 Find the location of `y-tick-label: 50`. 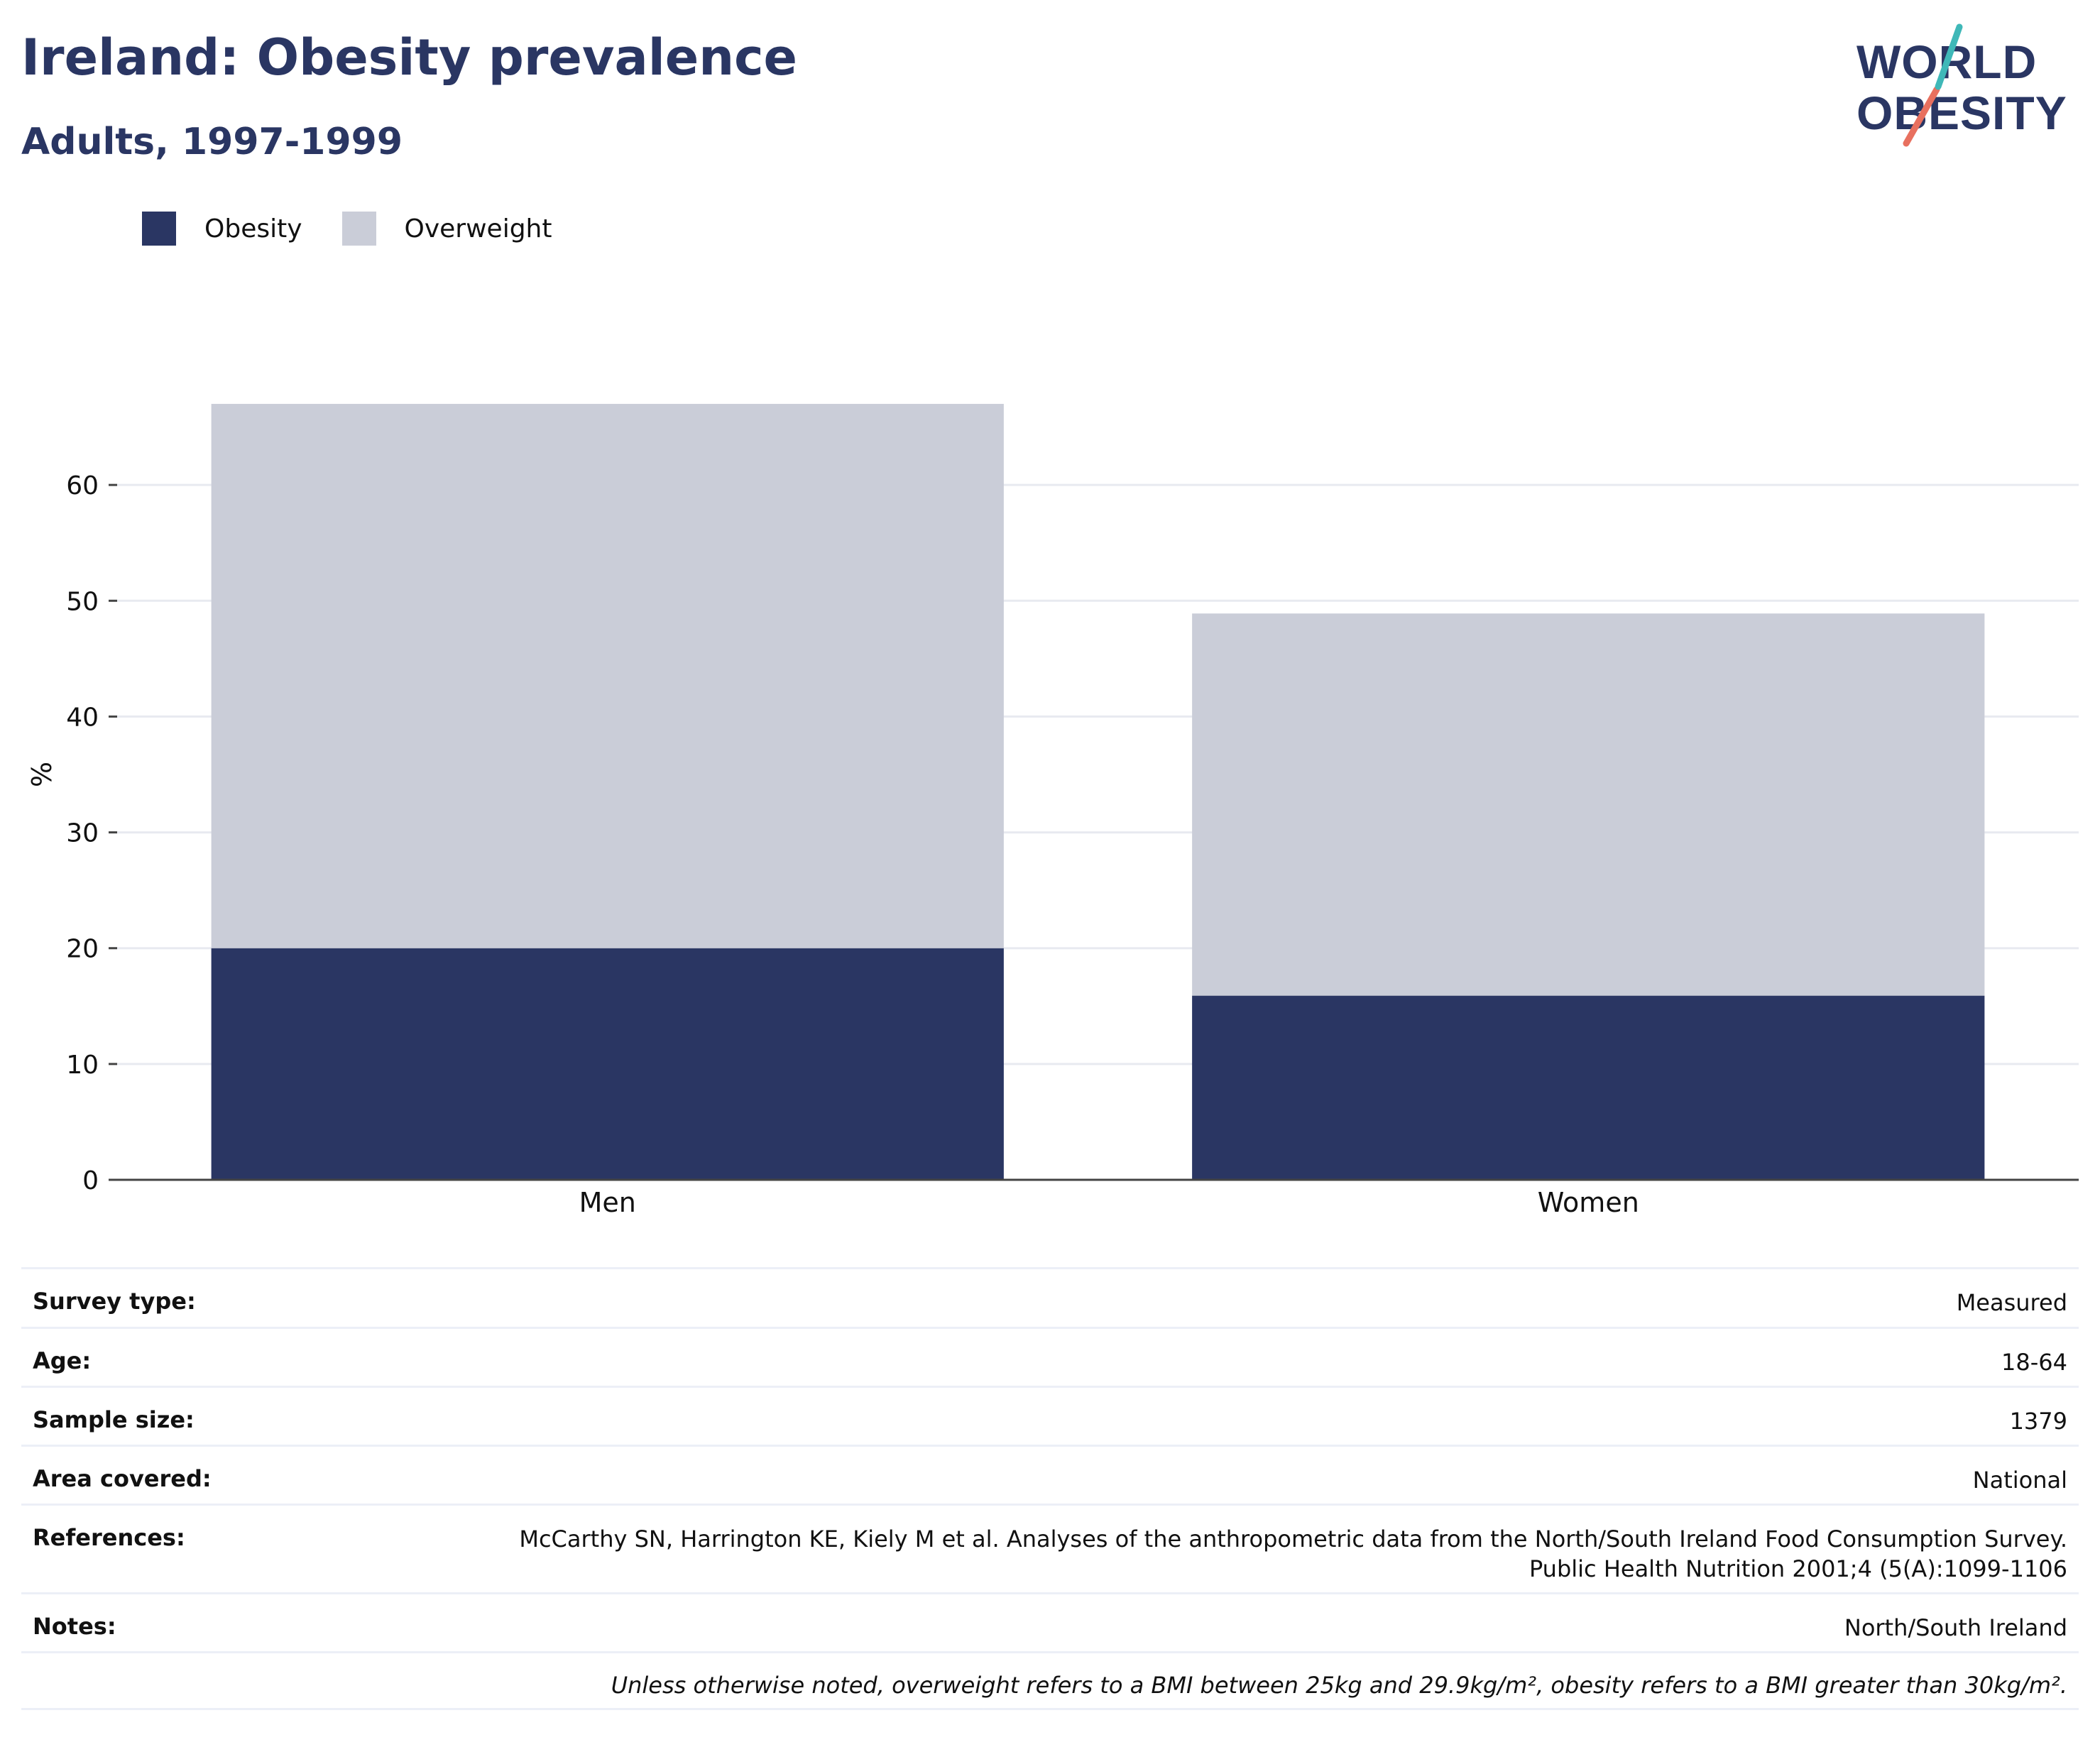

y-tick-label: 50 is located at coordinates (82, 601).